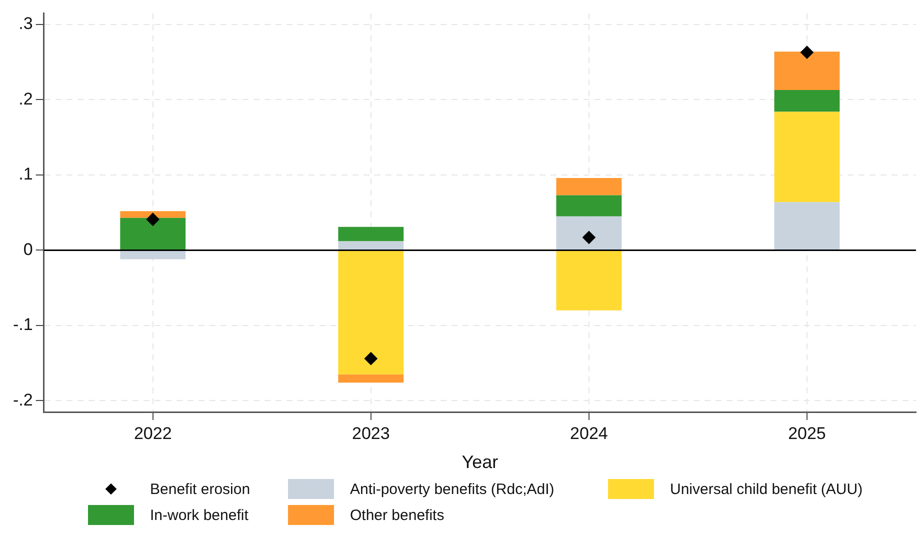 Image resolution: width=923 pixels, height=545 pixels. What do you see at coordinates (589, 433) in the screenshot?
I see `x-tick-label: 2024` at bounding box center [589, 433].